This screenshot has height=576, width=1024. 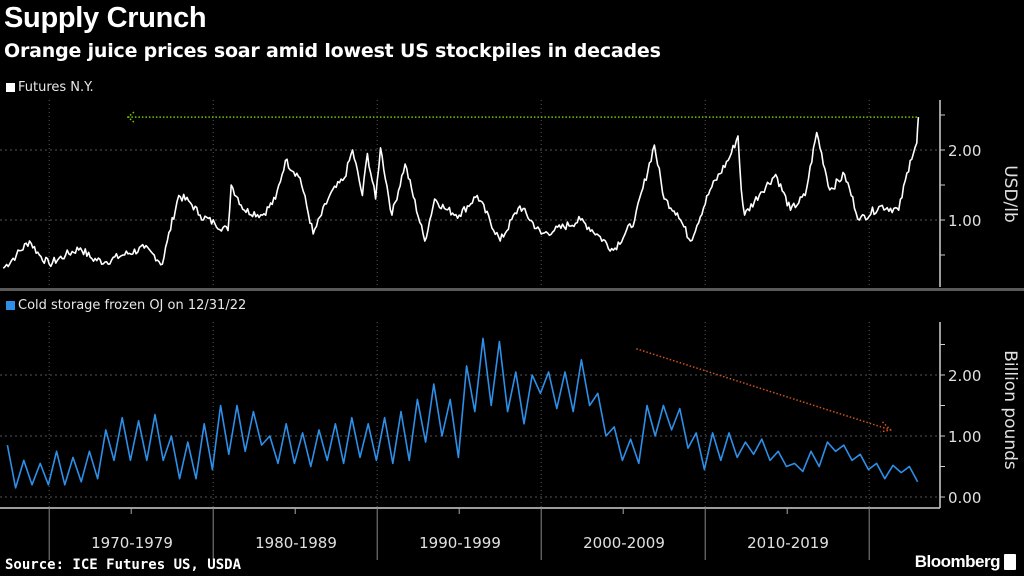 What do you see at coordinates (964, 221) in the screenshot?
I see `top-ytick-1: 1.00` at bounding box center [964, 221].